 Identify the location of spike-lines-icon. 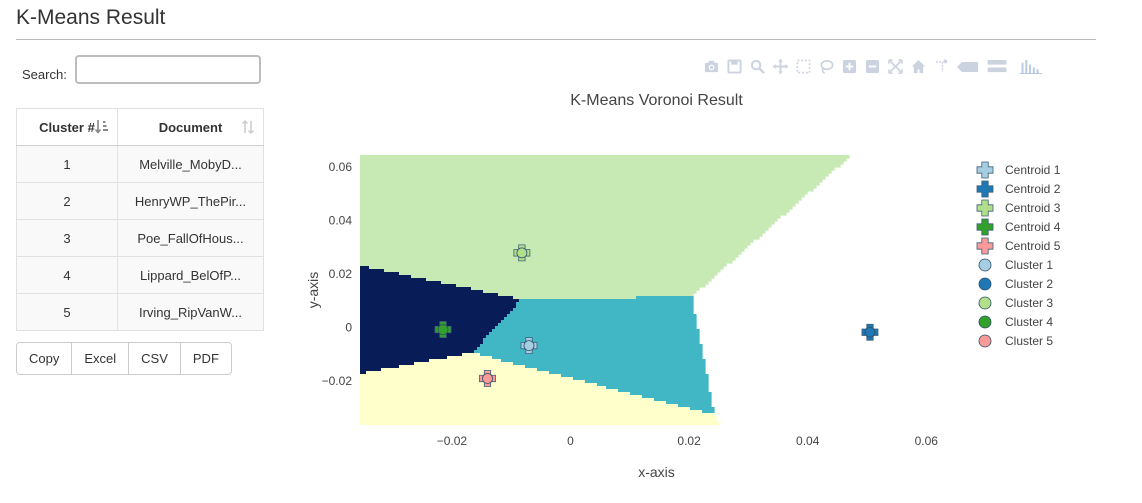
(941, 66).